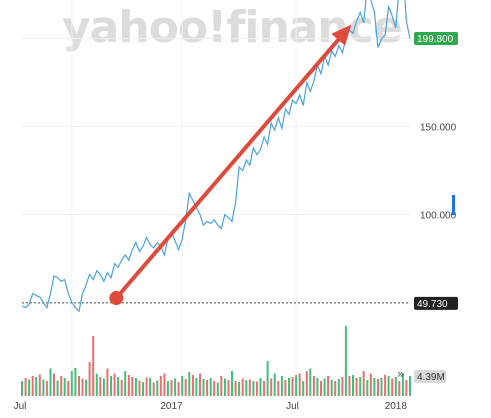 This screenshot has height=418, width=491. Describe the element at coordinates (216, 361) in the screenshot. I see `volume-bars` at that location.